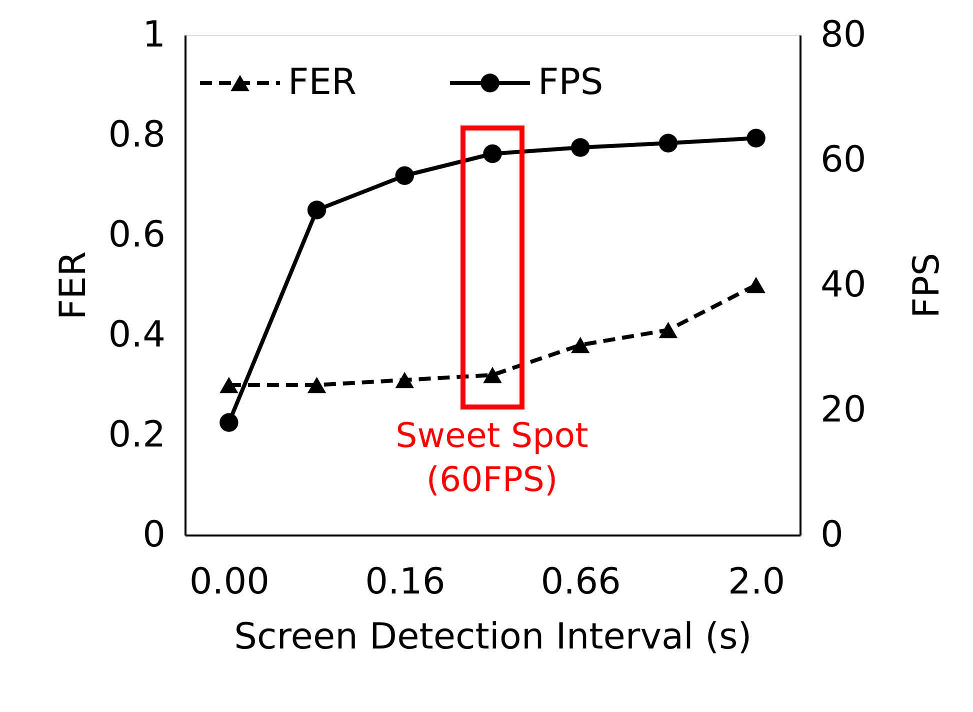  What do you see at coordinates (843, 160) in the screenshot?
I see `y2-tick-label: 60` at bounding box center [843, 160].